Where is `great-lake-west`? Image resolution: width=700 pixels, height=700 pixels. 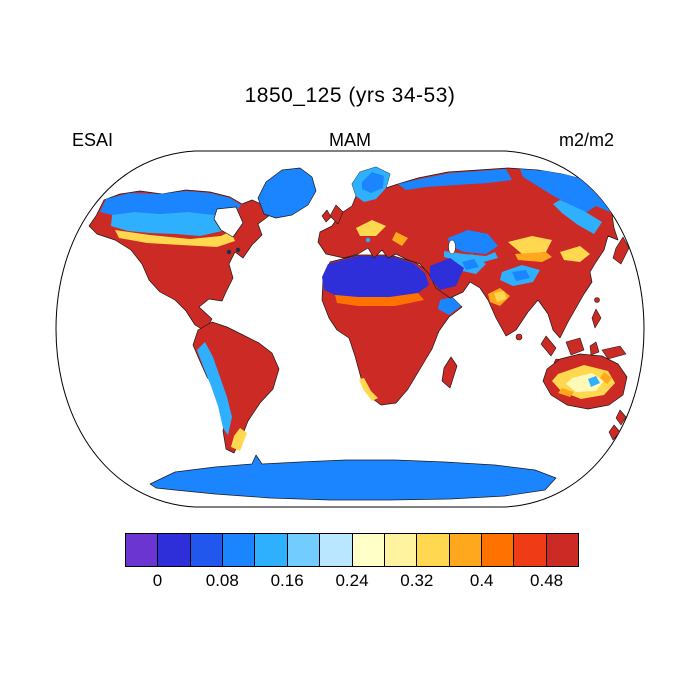
great-lake-west is located at coordinates (229, 252).